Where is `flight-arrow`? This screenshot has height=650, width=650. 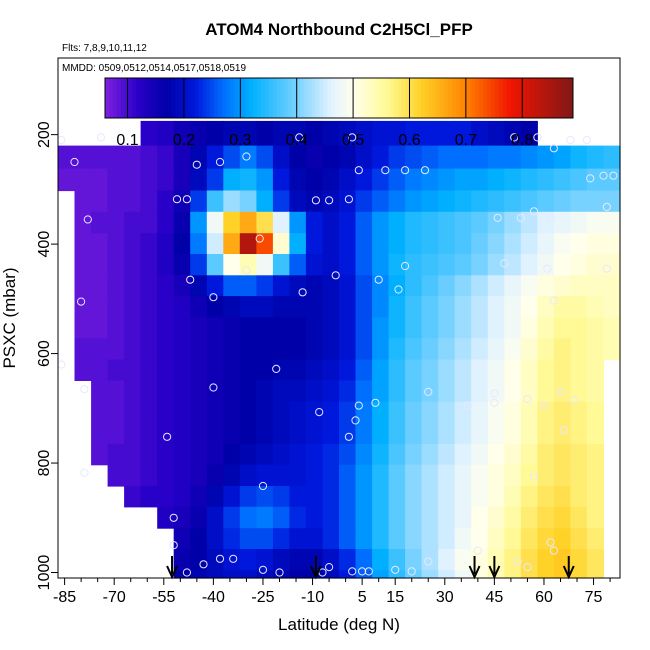
flight-arrow is located at coordinates (172, 568).